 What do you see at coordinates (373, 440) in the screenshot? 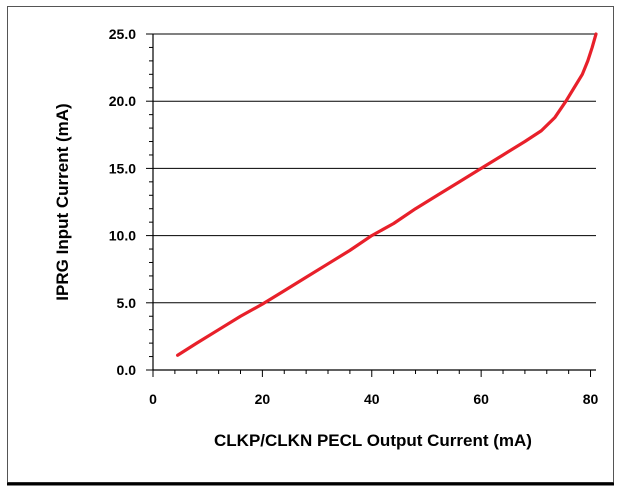
I see `x-axis-label: CLKP/CLKN PECL Output Current (mA)` at bounding box center [373, 440].